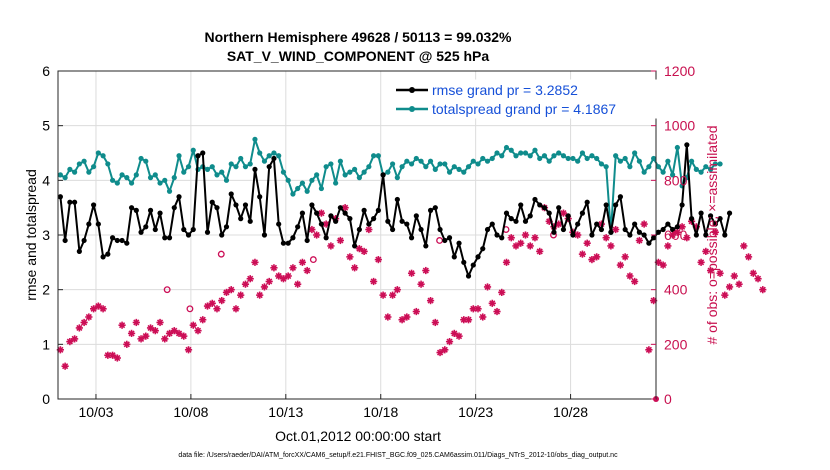  Describe the element at coordinates (570, 412) in the screenshot. I see `x-tick-label: 10/28` at that location.